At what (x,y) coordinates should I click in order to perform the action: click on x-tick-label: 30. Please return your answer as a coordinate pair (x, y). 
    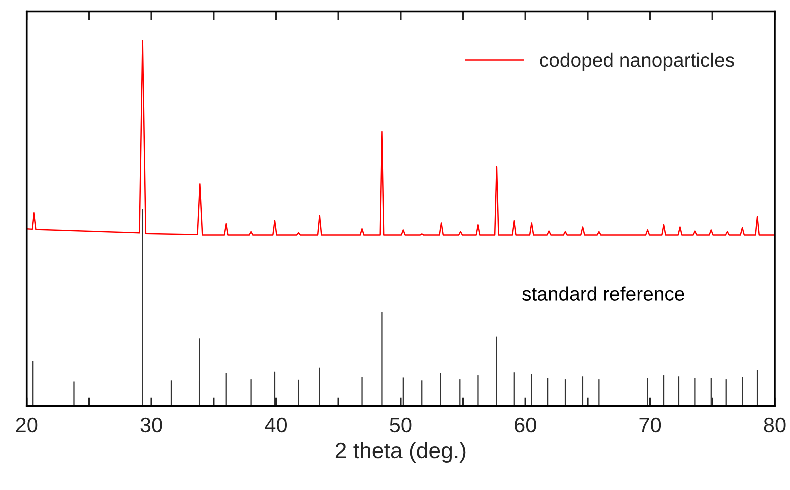
    Looking at the image, I should click on (151, 425).